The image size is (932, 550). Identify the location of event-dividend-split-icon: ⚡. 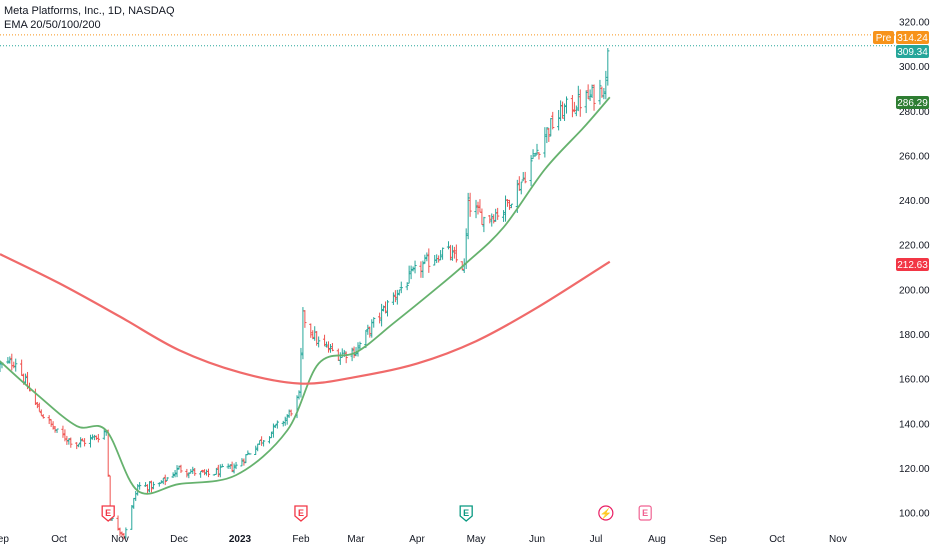
(606, 513).